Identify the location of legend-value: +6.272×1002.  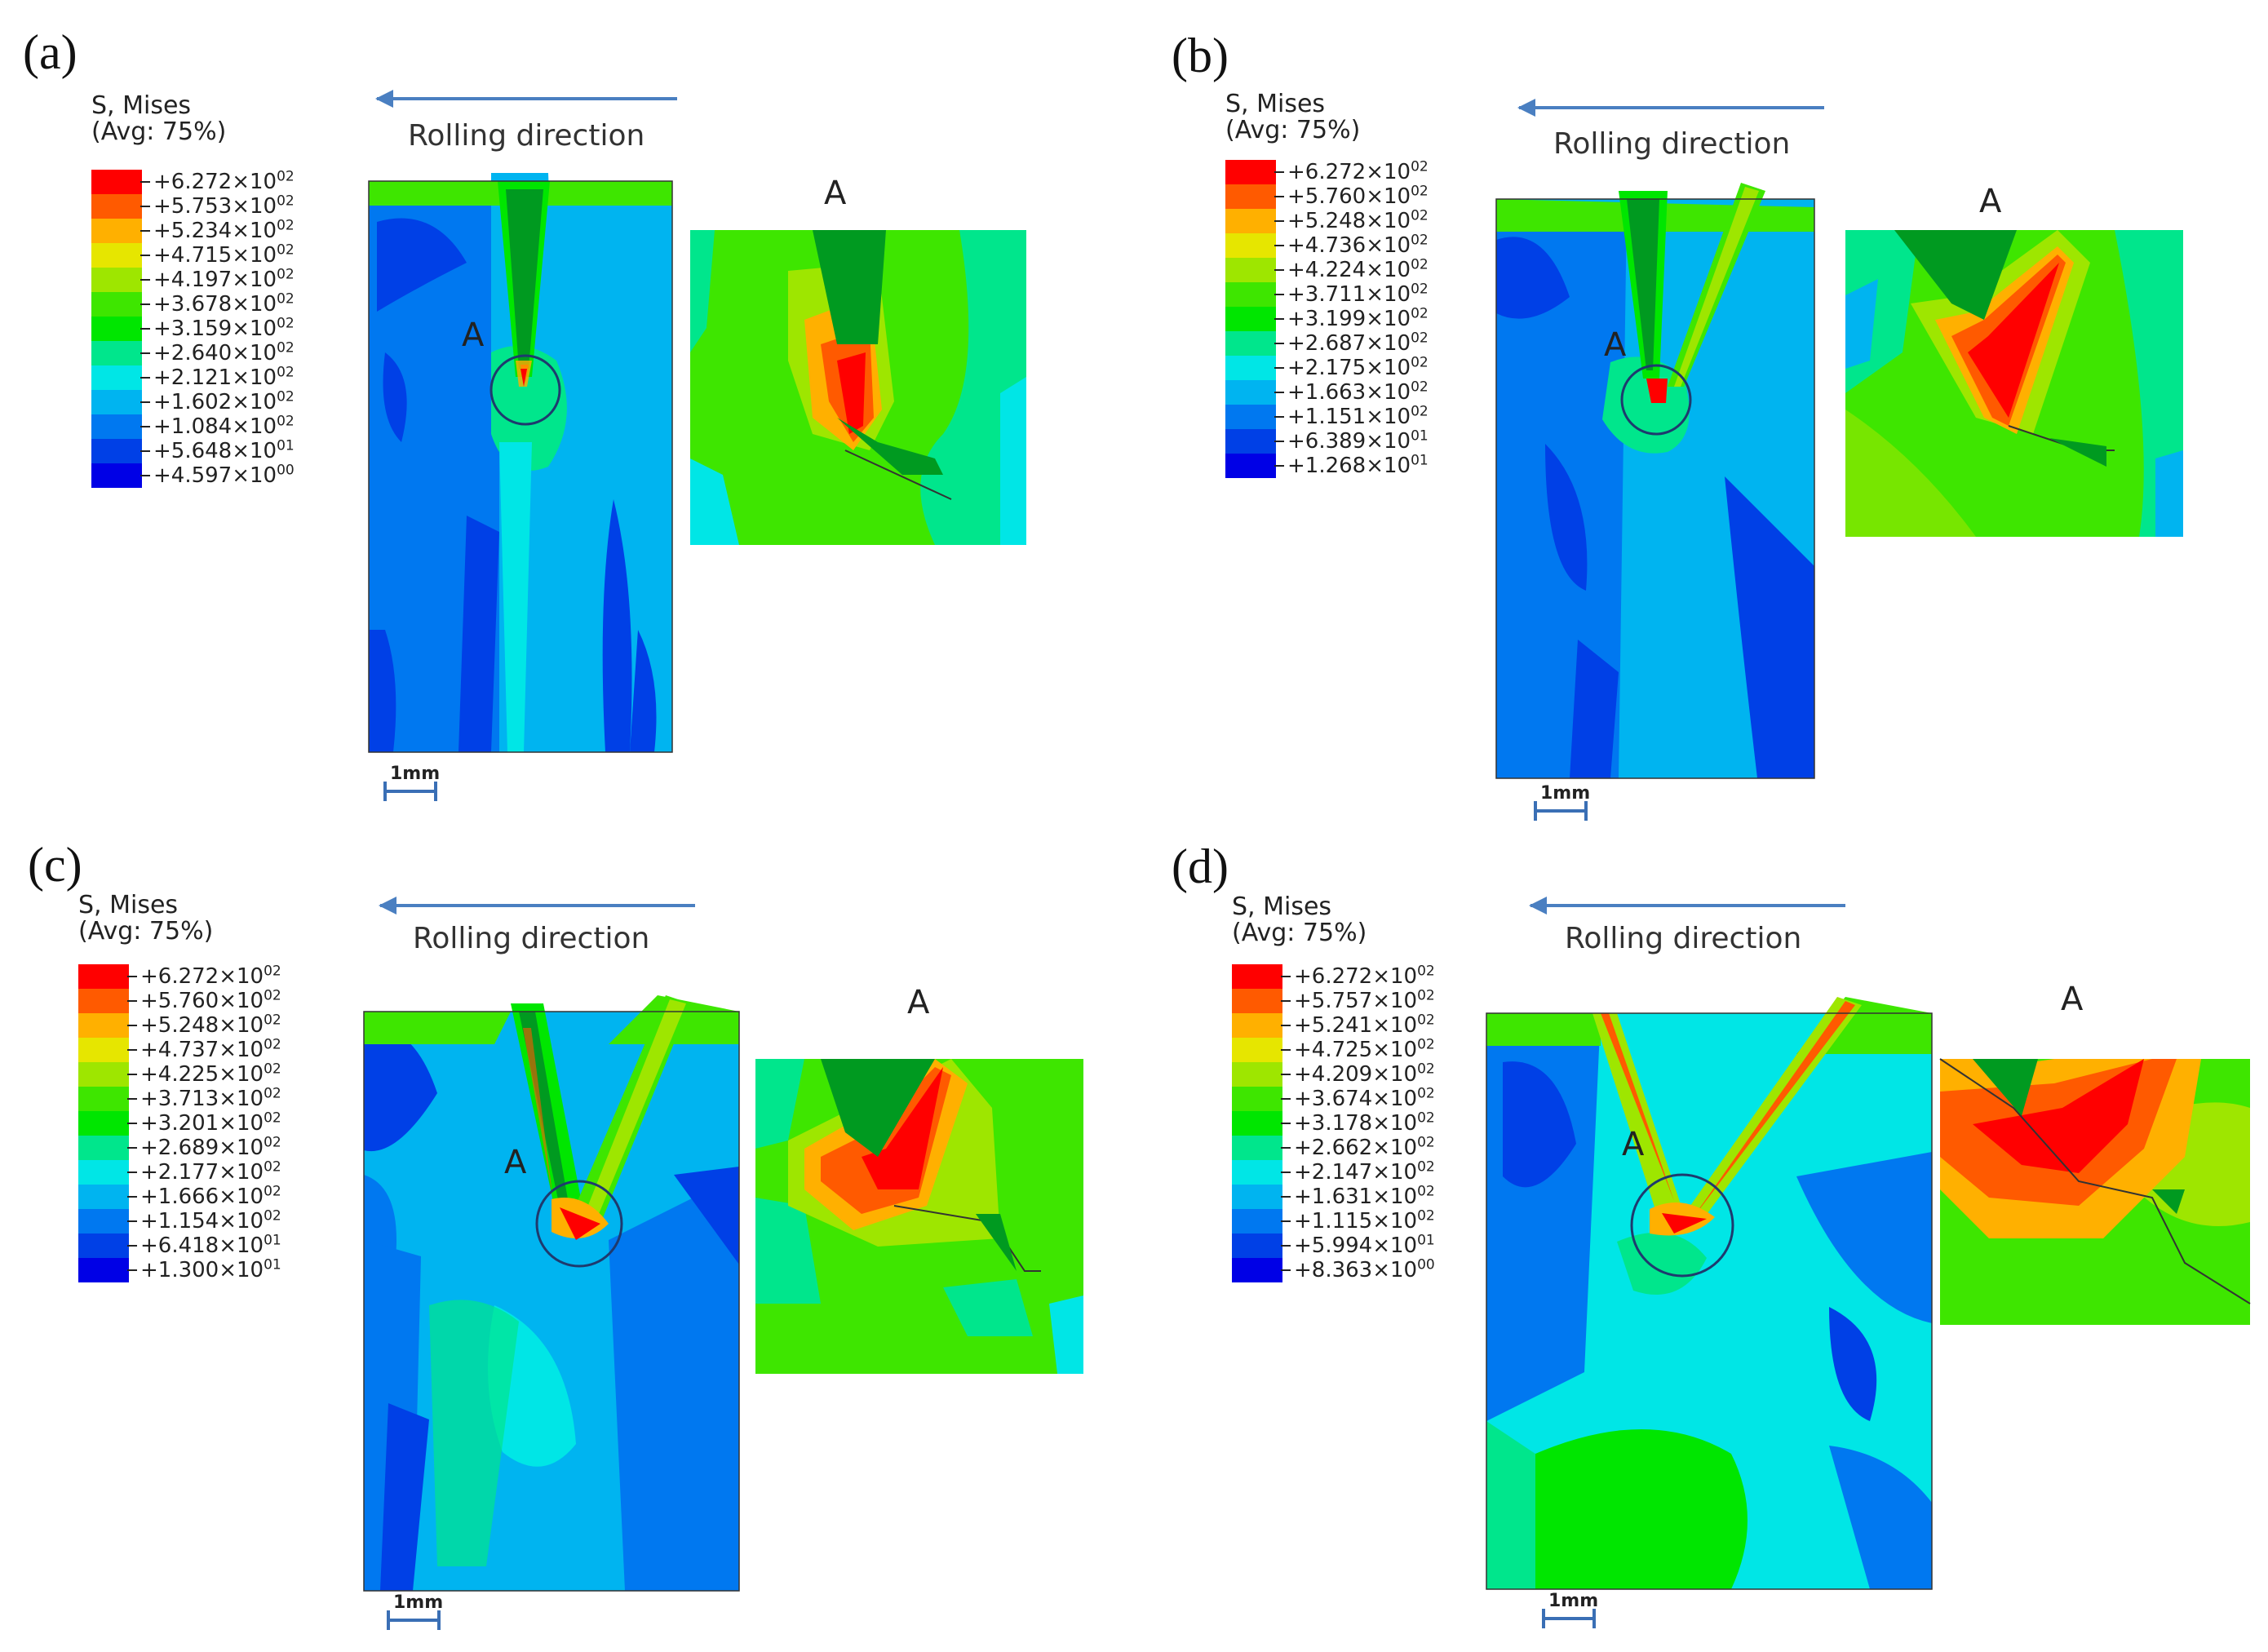
(224, 182).